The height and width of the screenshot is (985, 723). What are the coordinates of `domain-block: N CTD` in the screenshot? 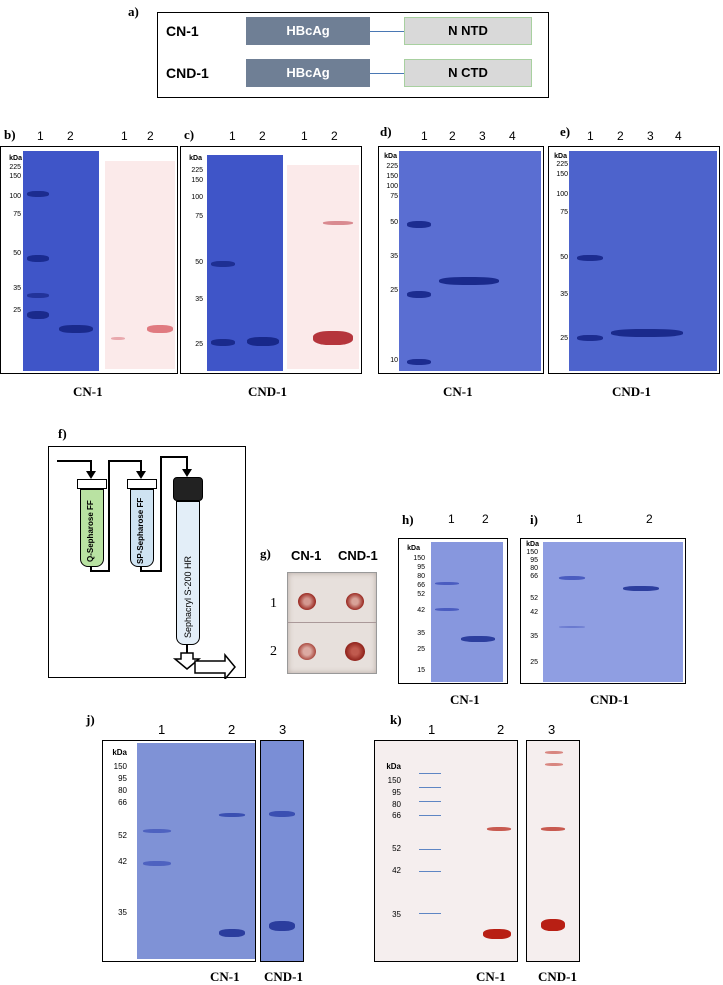 It's located at (468, 73).